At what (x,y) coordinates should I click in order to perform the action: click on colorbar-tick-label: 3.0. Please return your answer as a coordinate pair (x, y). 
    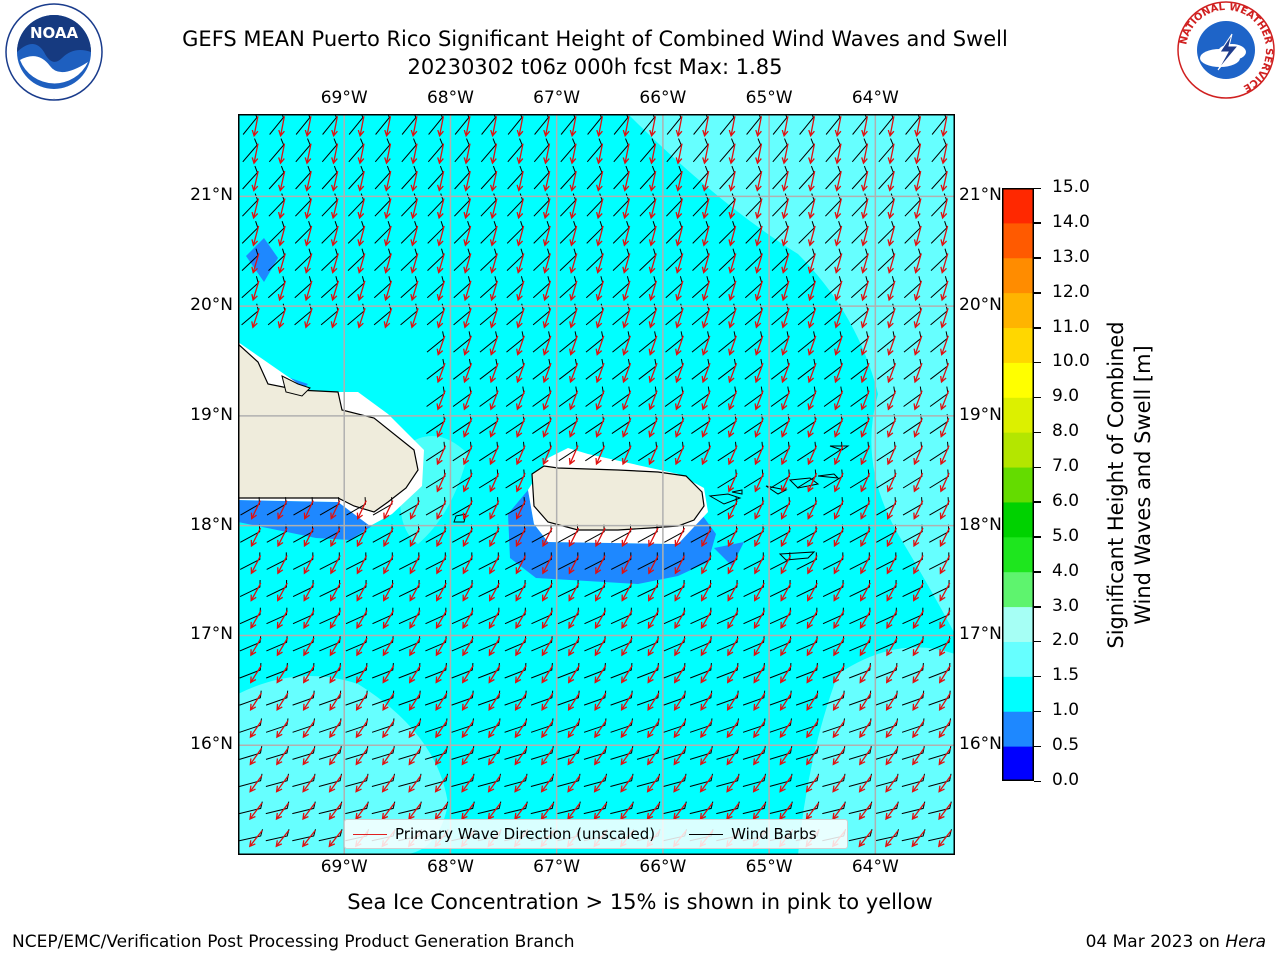
    Looking at the image, I should click on (1066, 605).